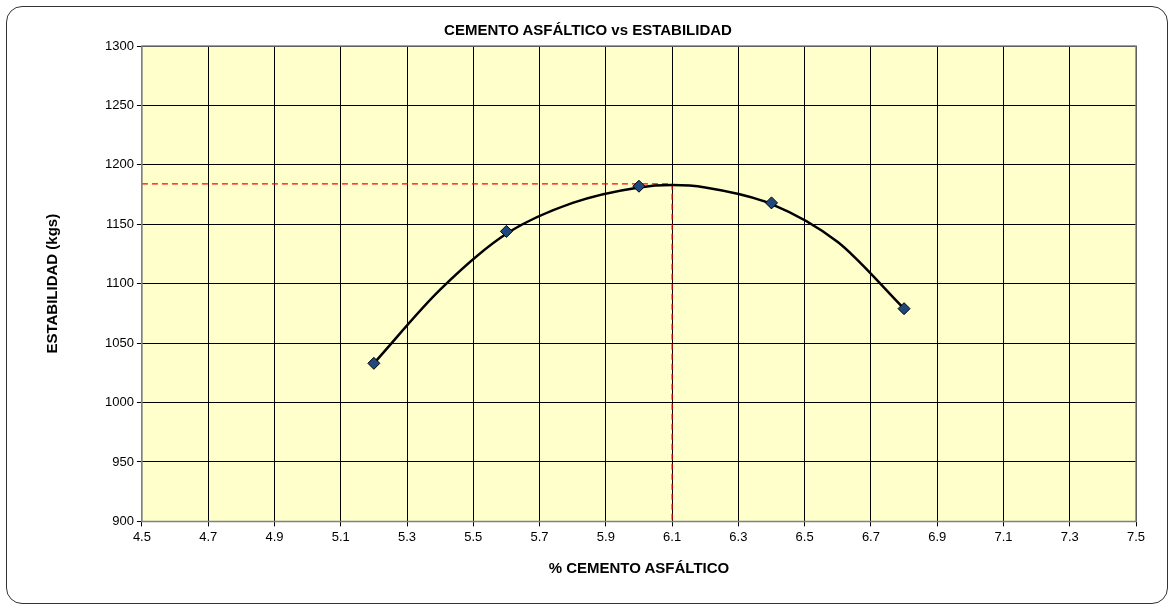 Image resolution: width=1176 pixels, height=612 pixels. Describe the element at coordinates (937, 536) in the screenshot. I see `x-tick-label: 6.9` at that location.